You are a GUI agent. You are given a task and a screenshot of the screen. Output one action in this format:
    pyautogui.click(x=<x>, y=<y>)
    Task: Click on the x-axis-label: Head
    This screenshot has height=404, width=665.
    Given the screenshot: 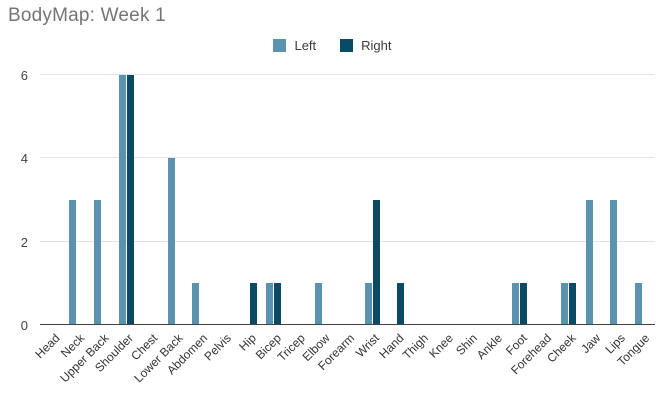 What is the action you would take?
    pyautogui.click(x=47, y=346)
    